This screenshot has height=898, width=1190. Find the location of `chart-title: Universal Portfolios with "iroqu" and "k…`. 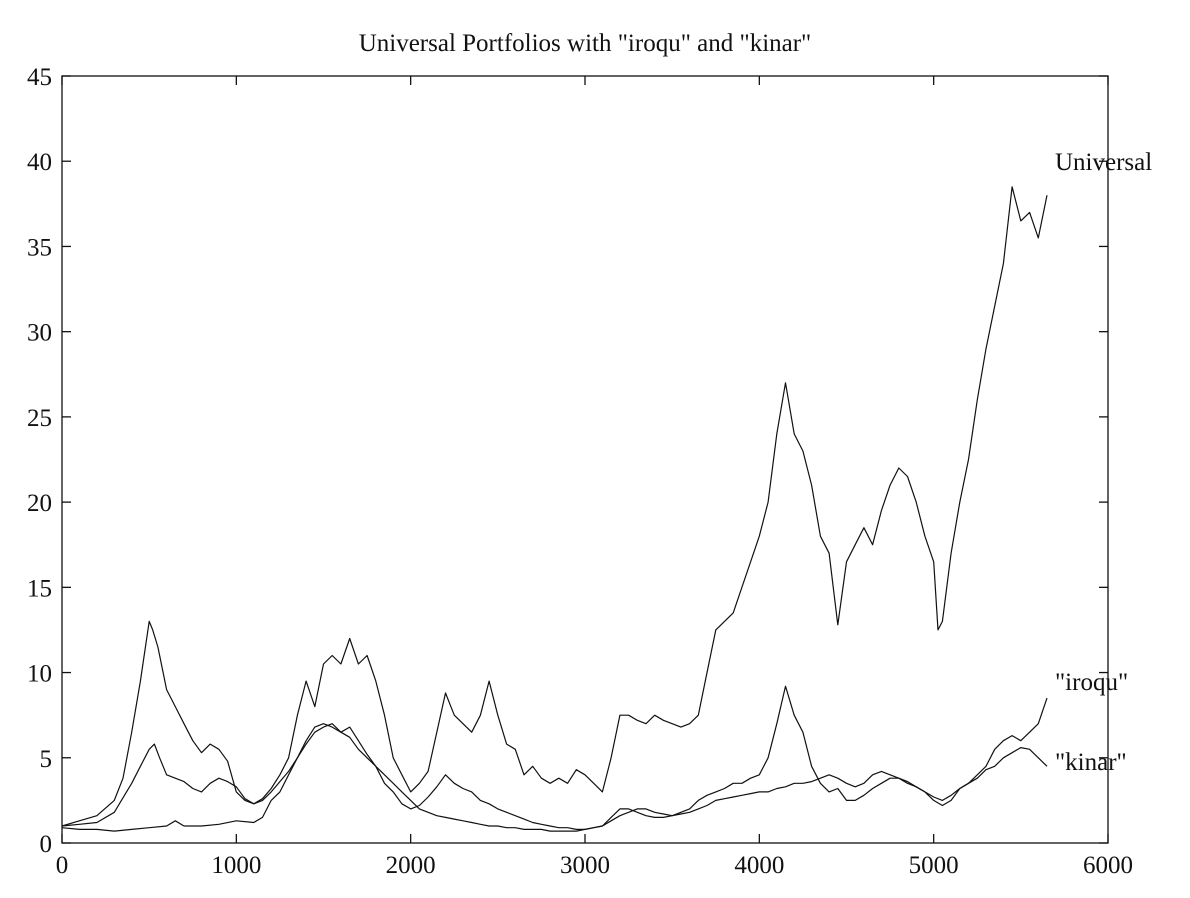

chart-title: Universal Portfolios with "iroqu" and "k… is located at coordinates (585, 43).